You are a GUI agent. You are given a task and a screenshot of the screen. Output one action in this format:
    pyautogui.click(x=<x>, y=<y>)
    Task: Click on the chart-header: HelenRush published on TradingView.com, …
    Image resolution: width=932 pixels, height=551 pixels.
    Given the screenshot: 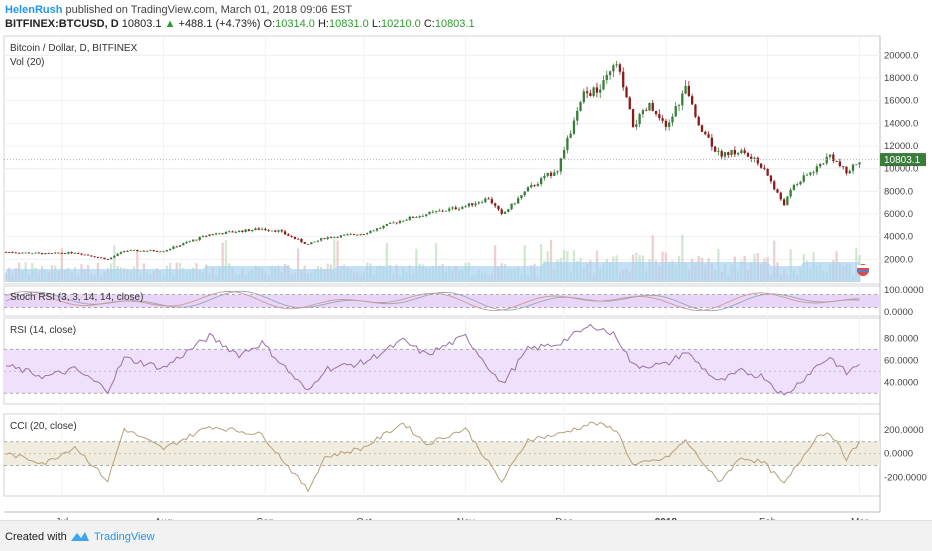 What is the action you would take?
    pyautogui.click(x=466, y=17)
    